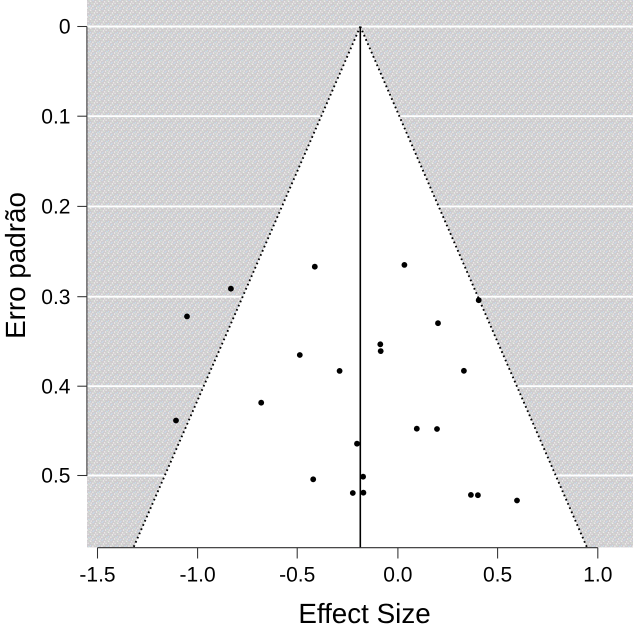  I want to click on svg-text: Erro padrão, so click(15, 265).